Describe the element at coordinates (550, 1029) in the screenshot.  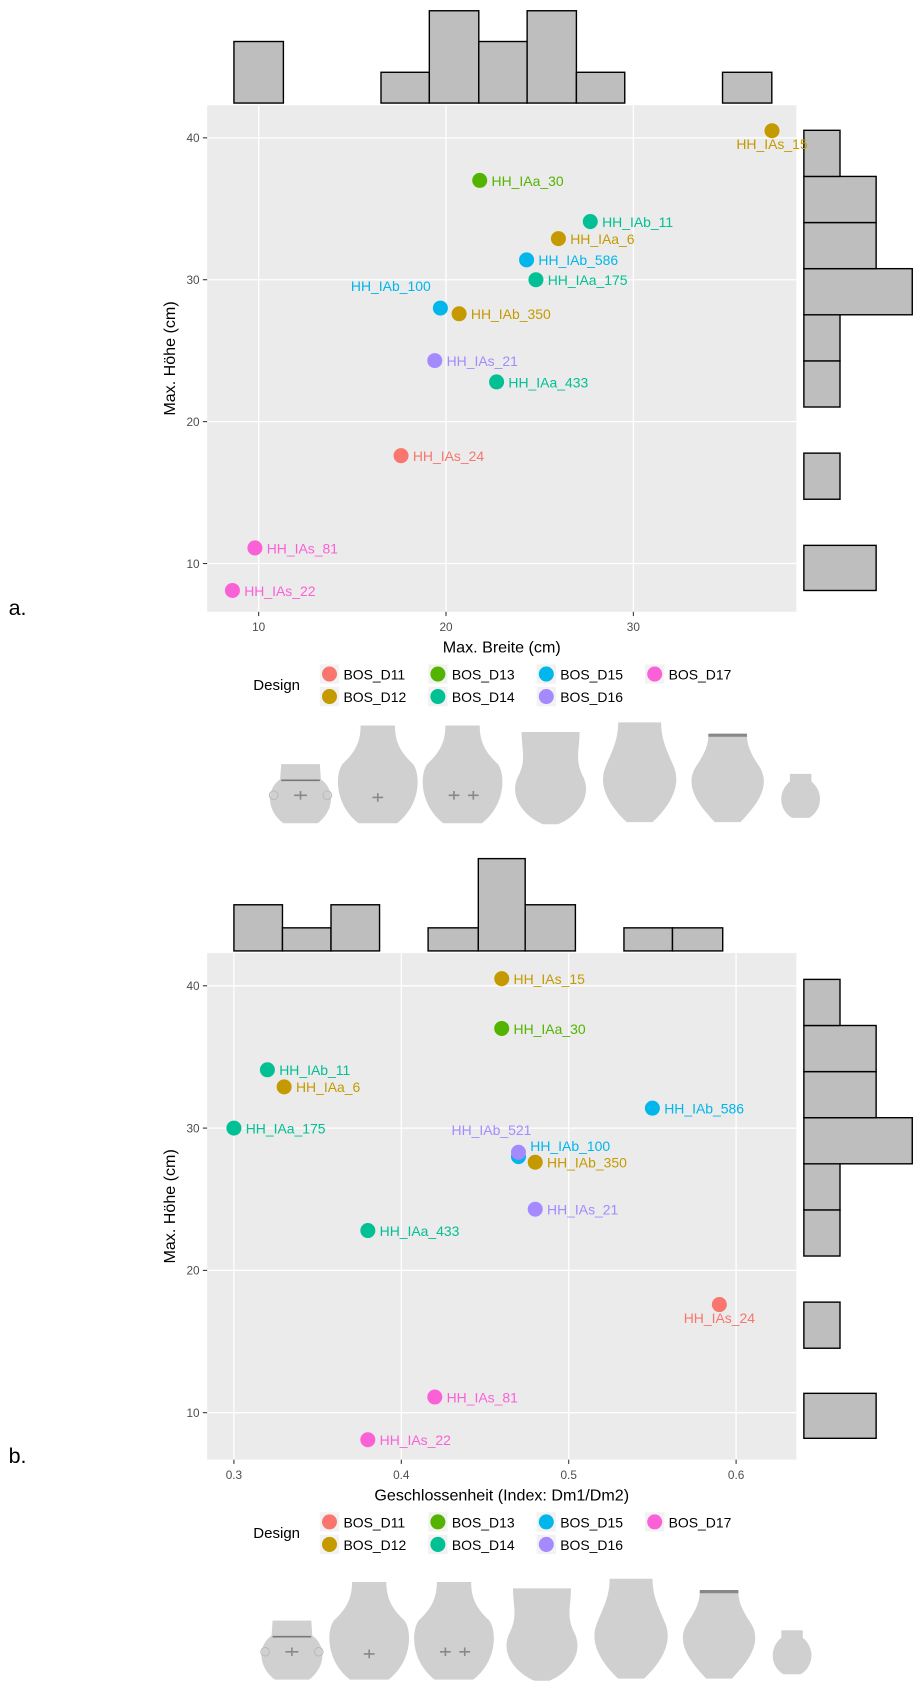
I see `point-label: HH_IAa_30` at that location.